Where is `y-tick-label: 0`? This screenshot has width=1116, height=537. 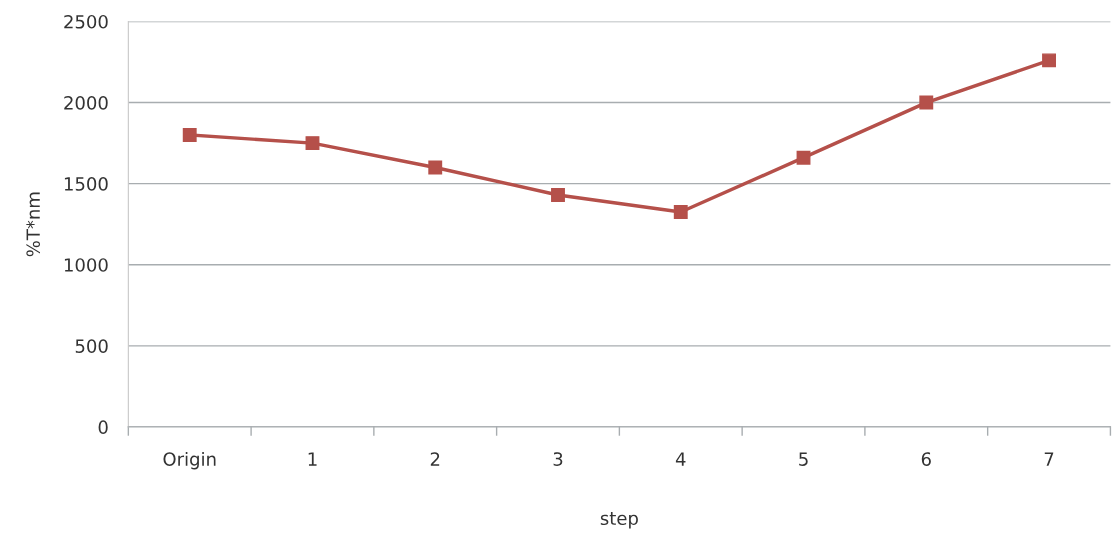 y-tick-label: 0 is located at coordinates (103, 427).